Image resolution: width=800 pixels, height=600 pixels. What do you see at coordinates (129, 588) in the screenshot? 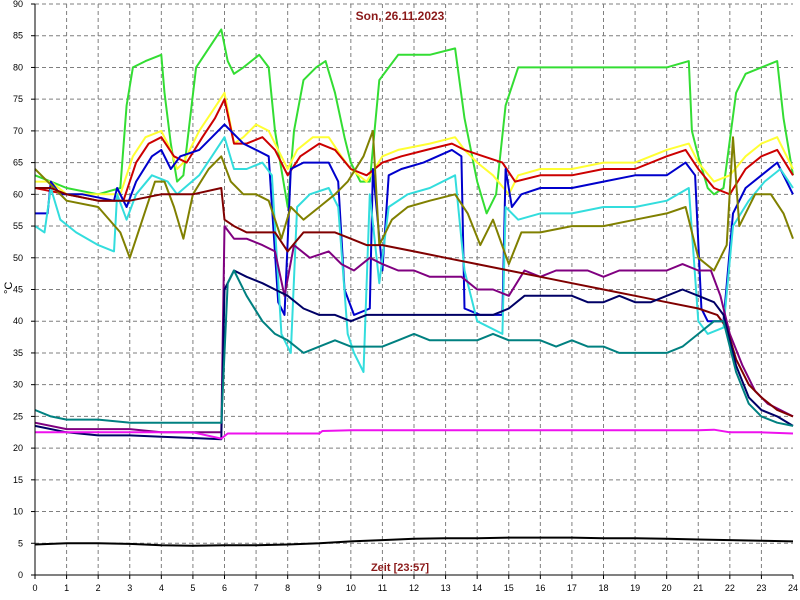
I see `x-tick-label: 3` at bounding box center [129, 588].